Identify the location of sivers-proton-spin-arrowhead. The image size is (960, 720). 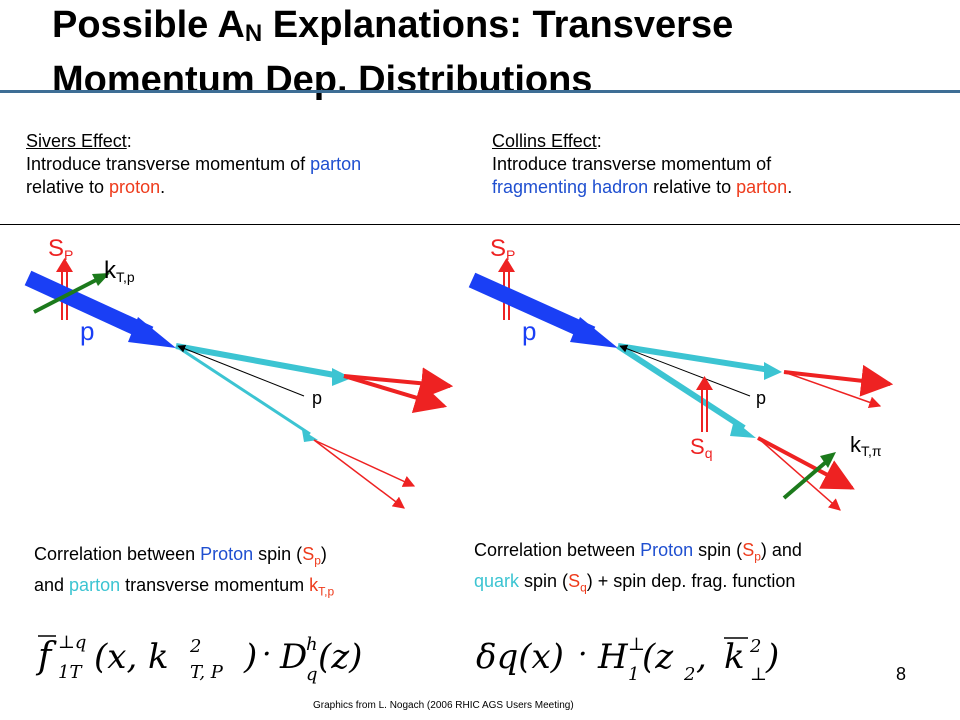
(64, 265).